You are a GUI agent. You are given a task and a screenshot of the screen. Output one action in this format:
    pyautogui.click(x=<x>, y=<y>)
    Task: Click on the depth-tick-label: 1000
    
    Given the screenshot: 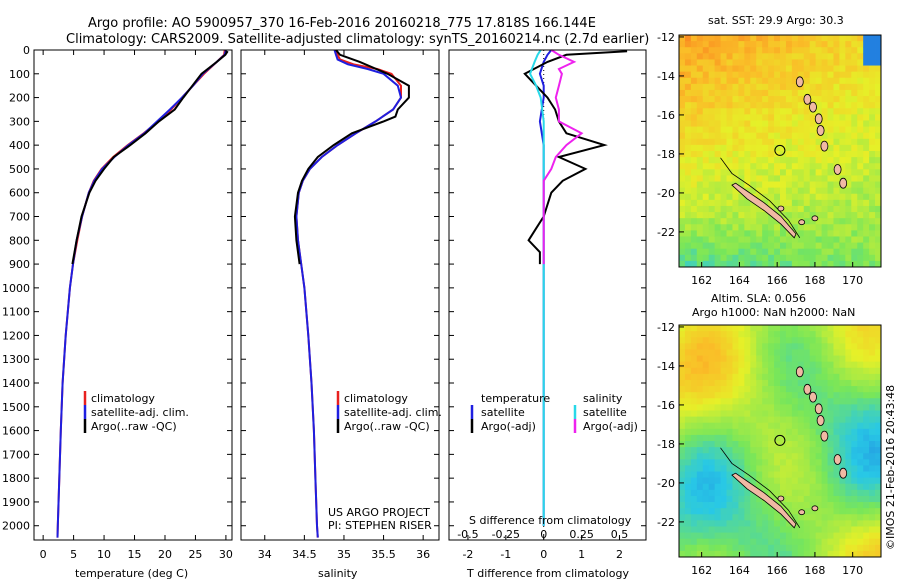 What is the action you would take?
    pyautogui.click(x=16, y=288)
    